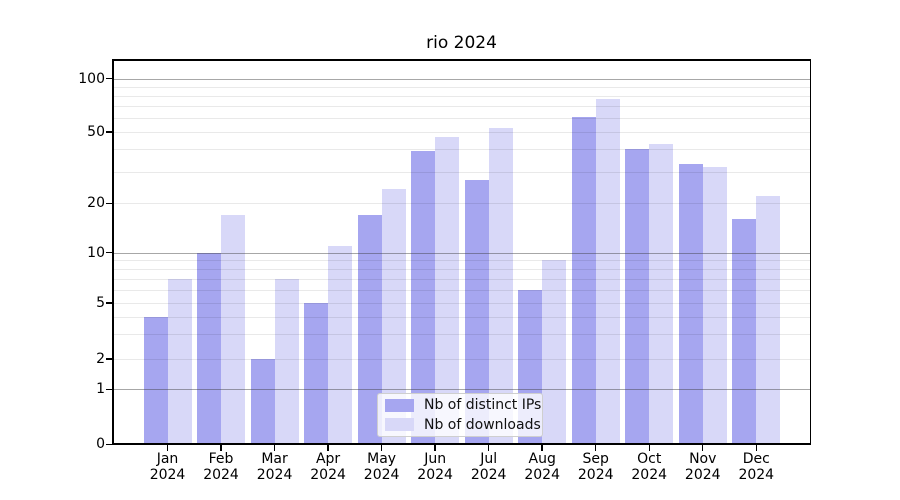 Image resolution: width=900 pixels, height=500 pixels. I want to click on y-tick-label: 10, so click(96, 252).